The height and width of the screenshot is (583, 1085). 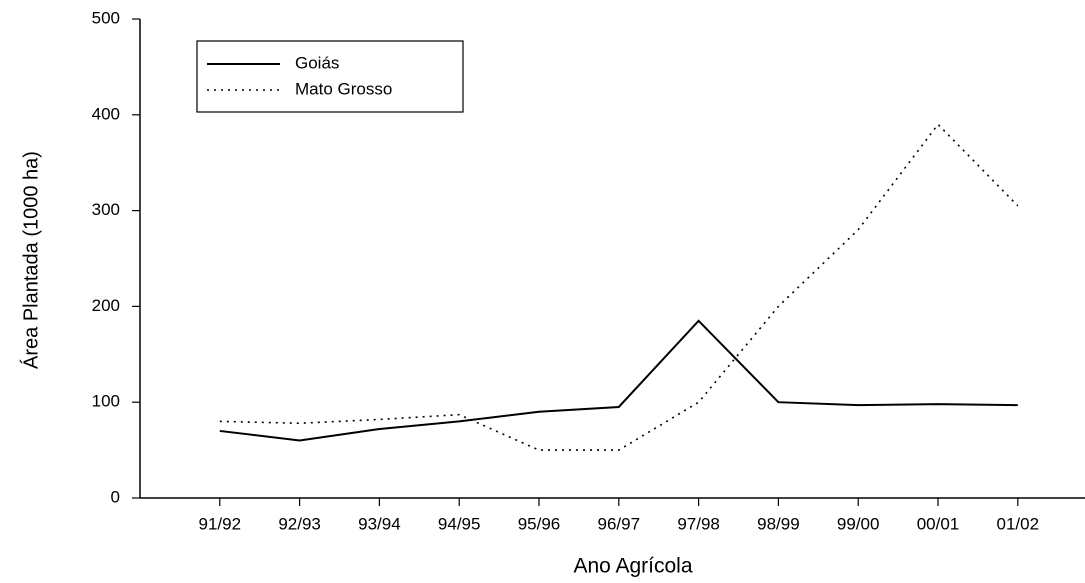 What do you see at coordinates (317, 62) in the screenshot?
I see `legend-label: Goiás` at bounding box center [317, 62].